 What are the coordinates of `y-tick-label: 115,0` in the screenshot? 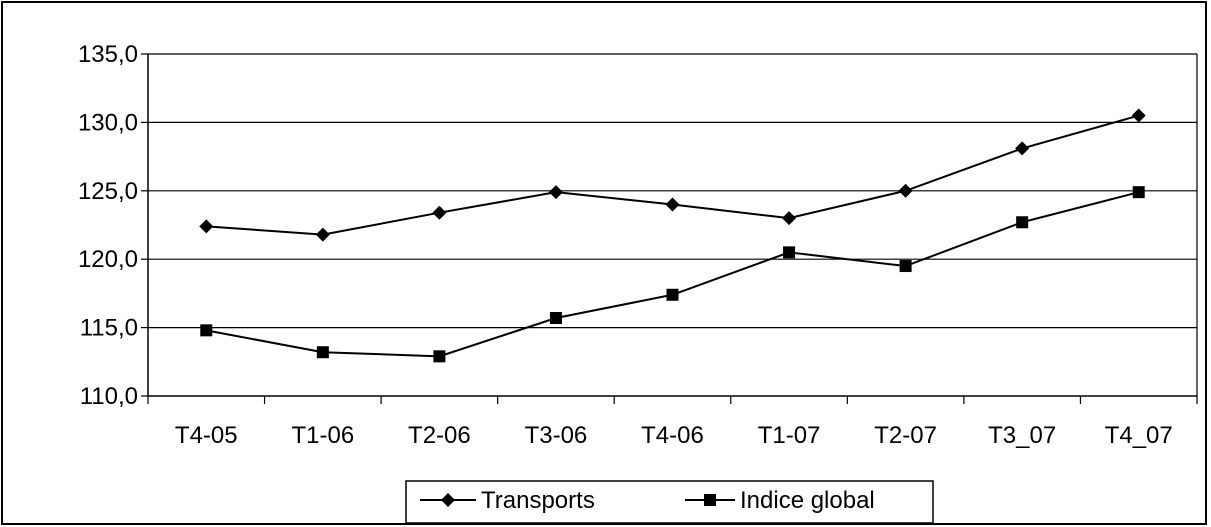 It's located at (109, 328).